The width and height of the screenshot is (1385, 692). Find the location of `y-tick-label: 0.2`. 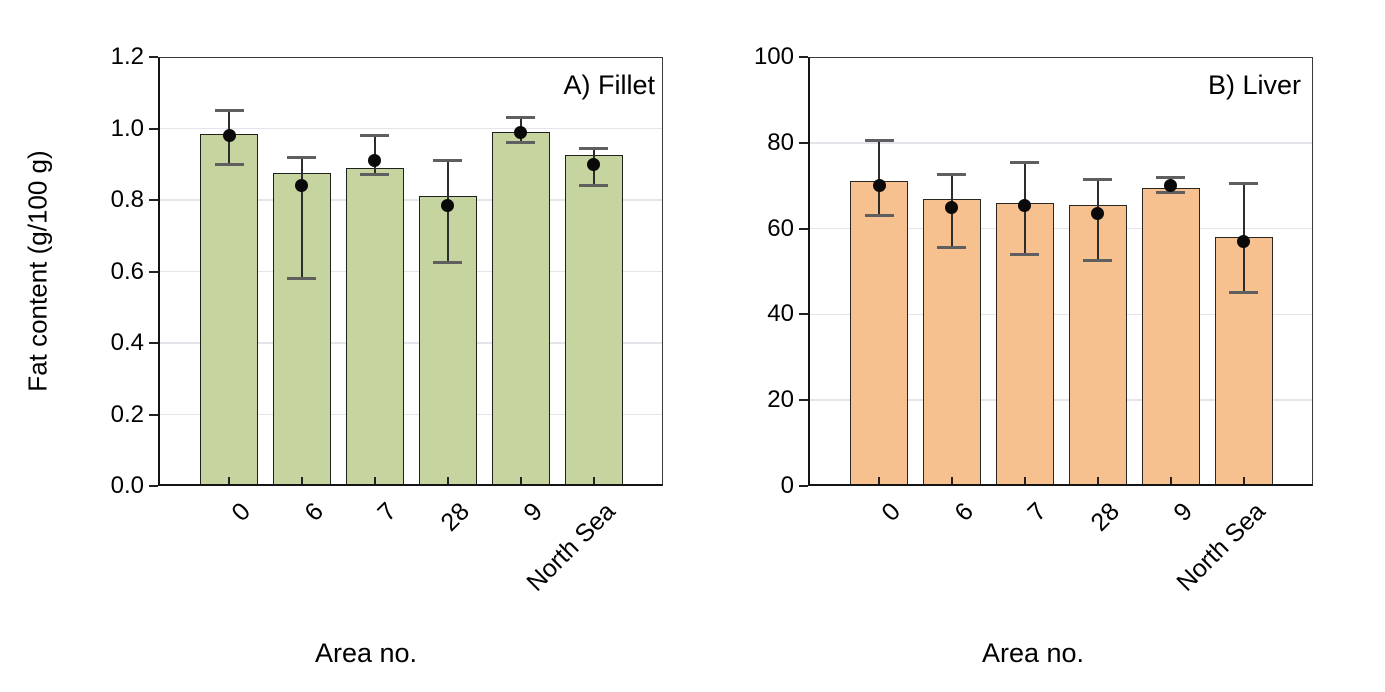

y-tick-label: 0.2 is located at coordinates (127, 414).